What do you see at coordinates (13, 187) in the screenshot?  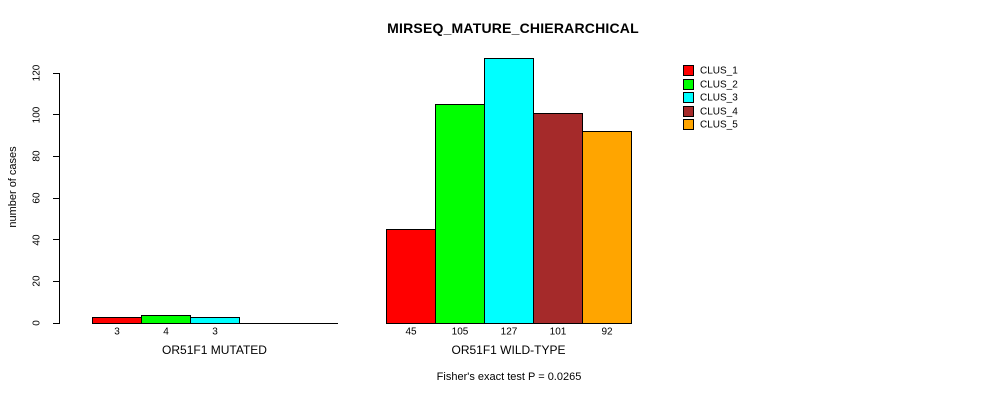 I see `y-axis-label: number of cases` at bounding box center [13, 187].